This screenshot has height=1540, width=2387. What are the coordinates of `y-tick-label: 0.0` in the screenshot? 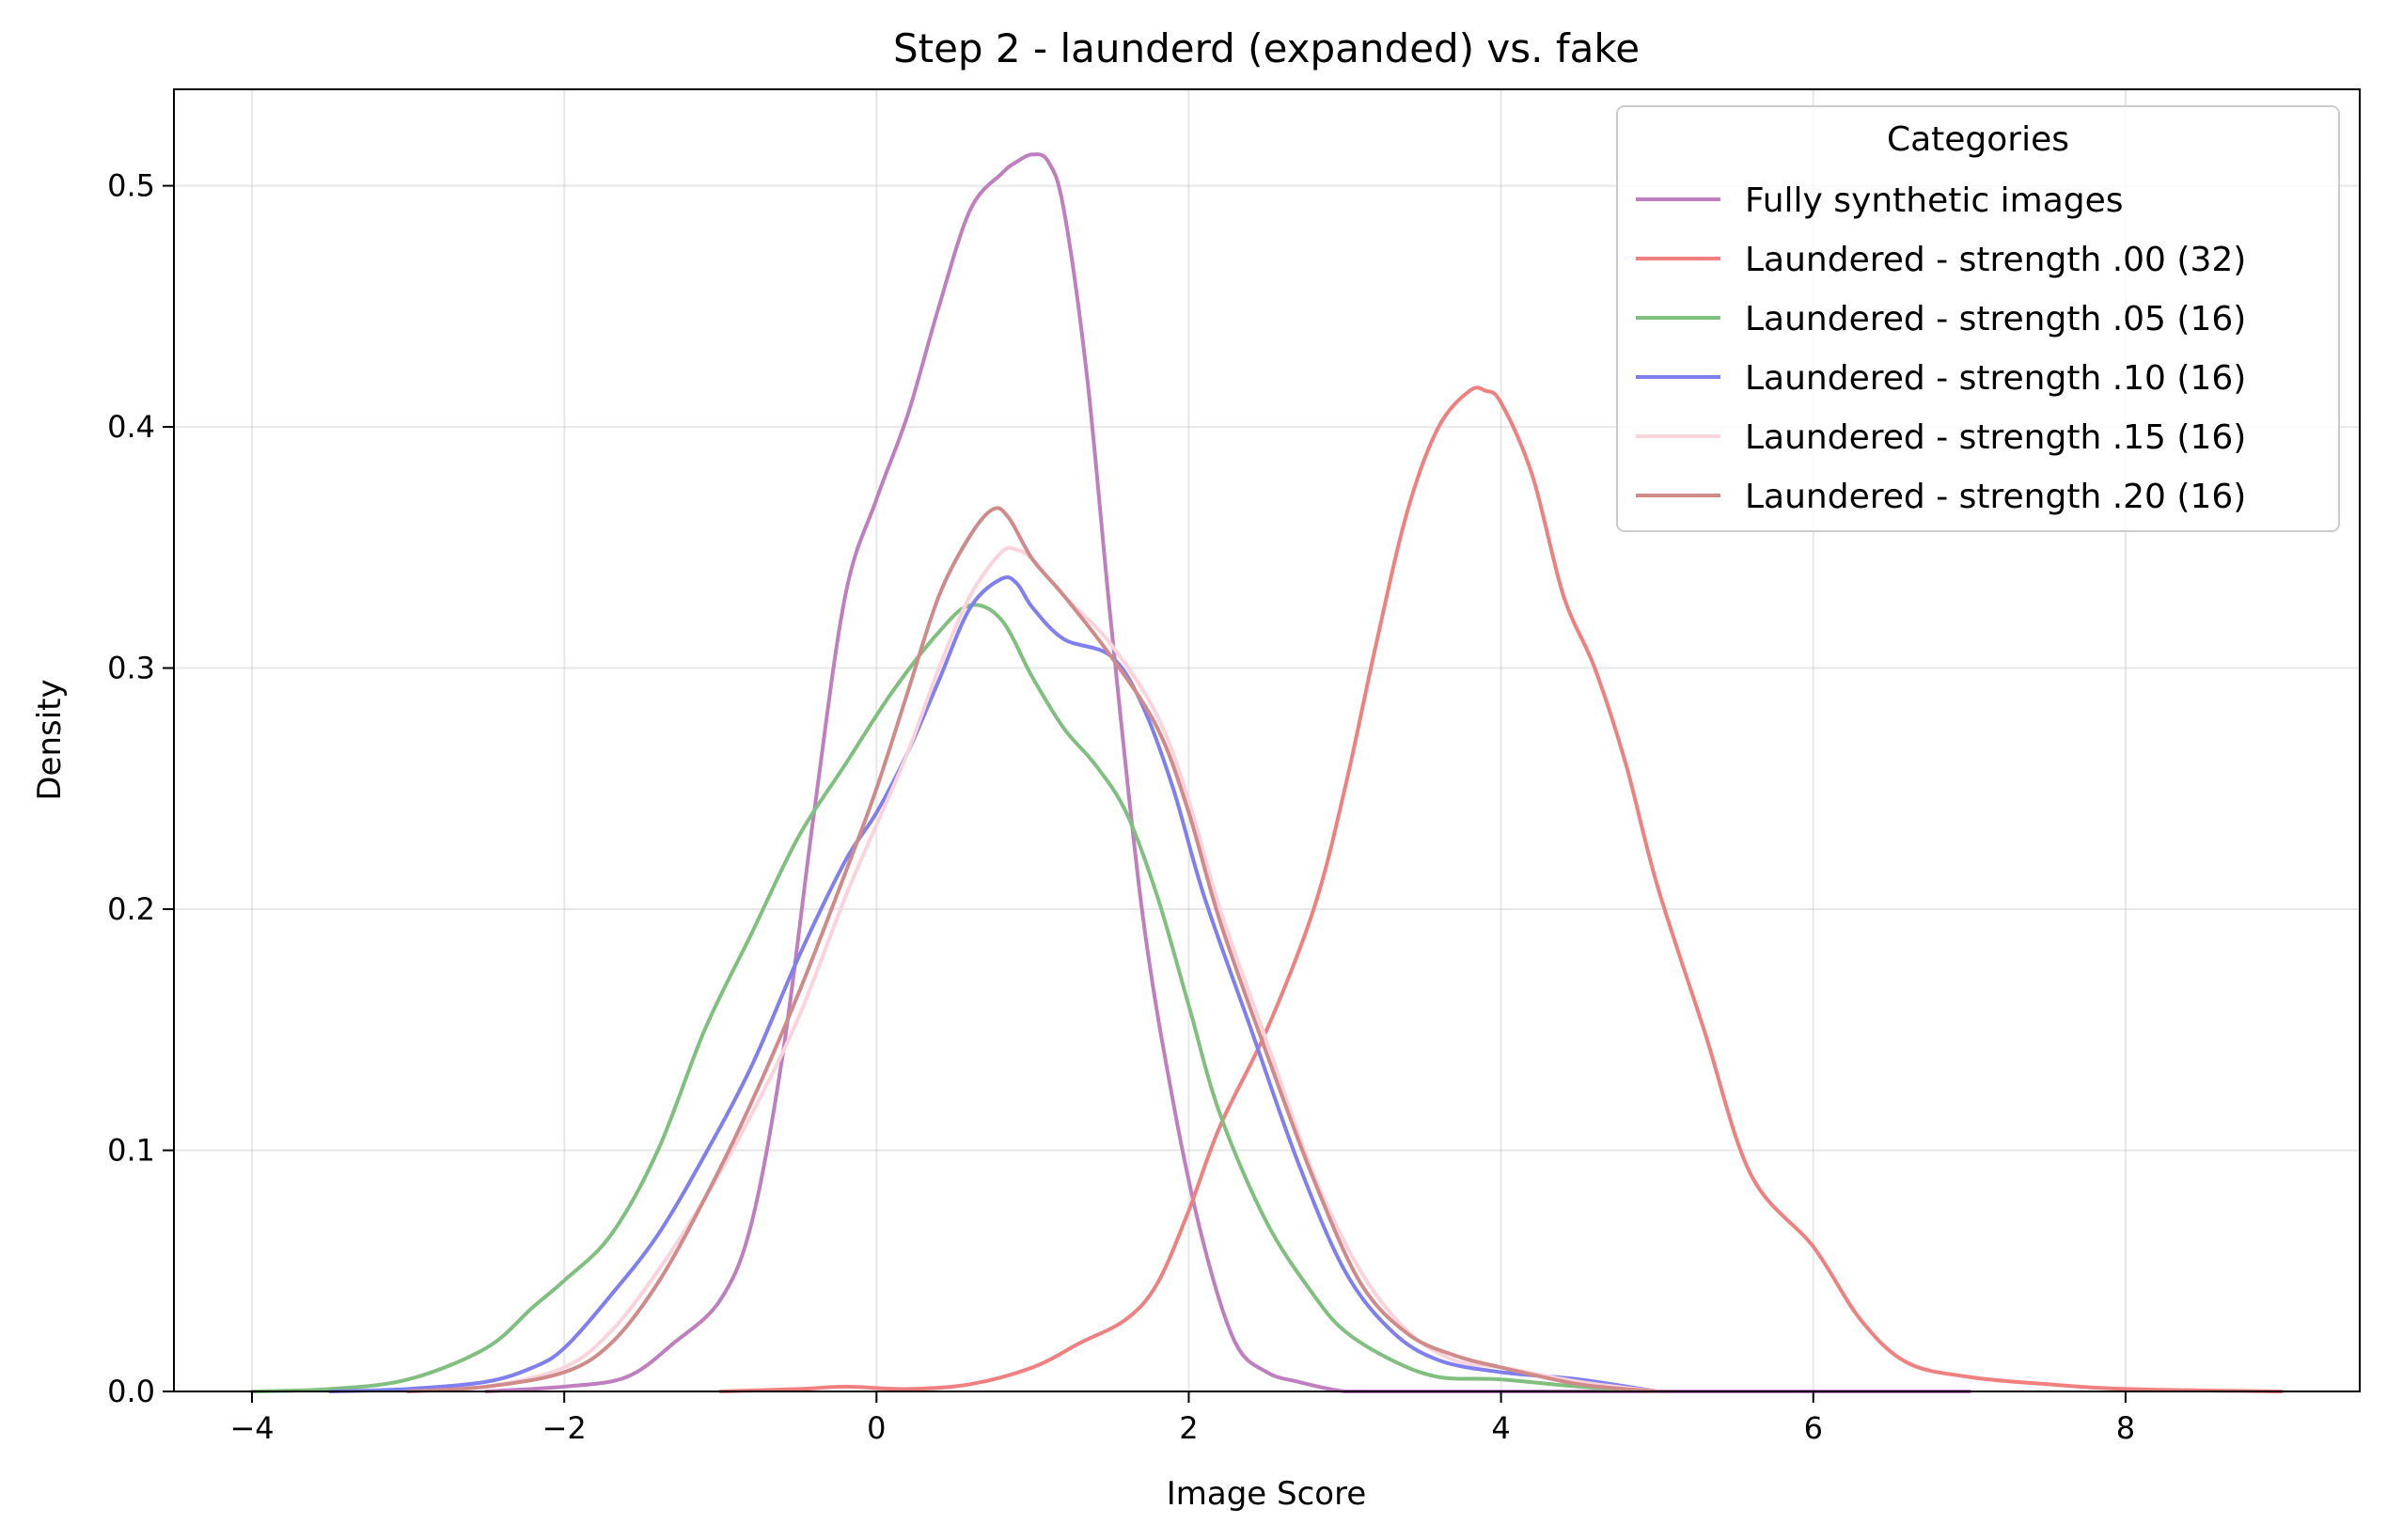 It's located at (131, 1392).